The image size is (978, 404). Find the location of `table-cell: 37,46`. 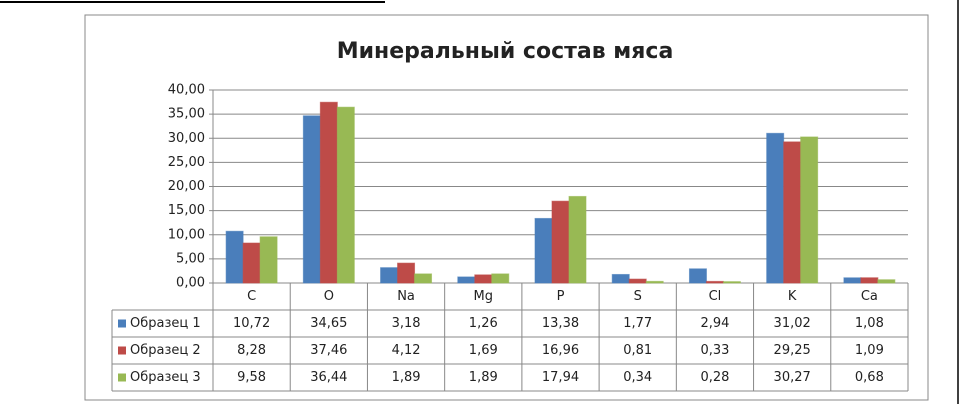

table-cell: 37,46 is located at coordinates (328, 350).